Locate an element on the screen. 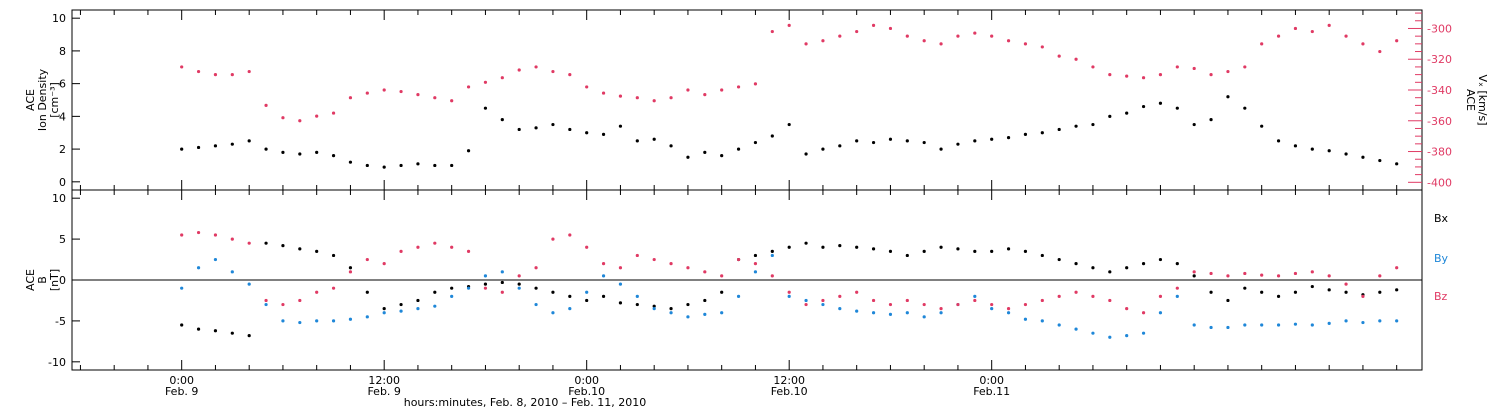  x-tick-date-label: Feb.11 is located at coordinates (991, 391).